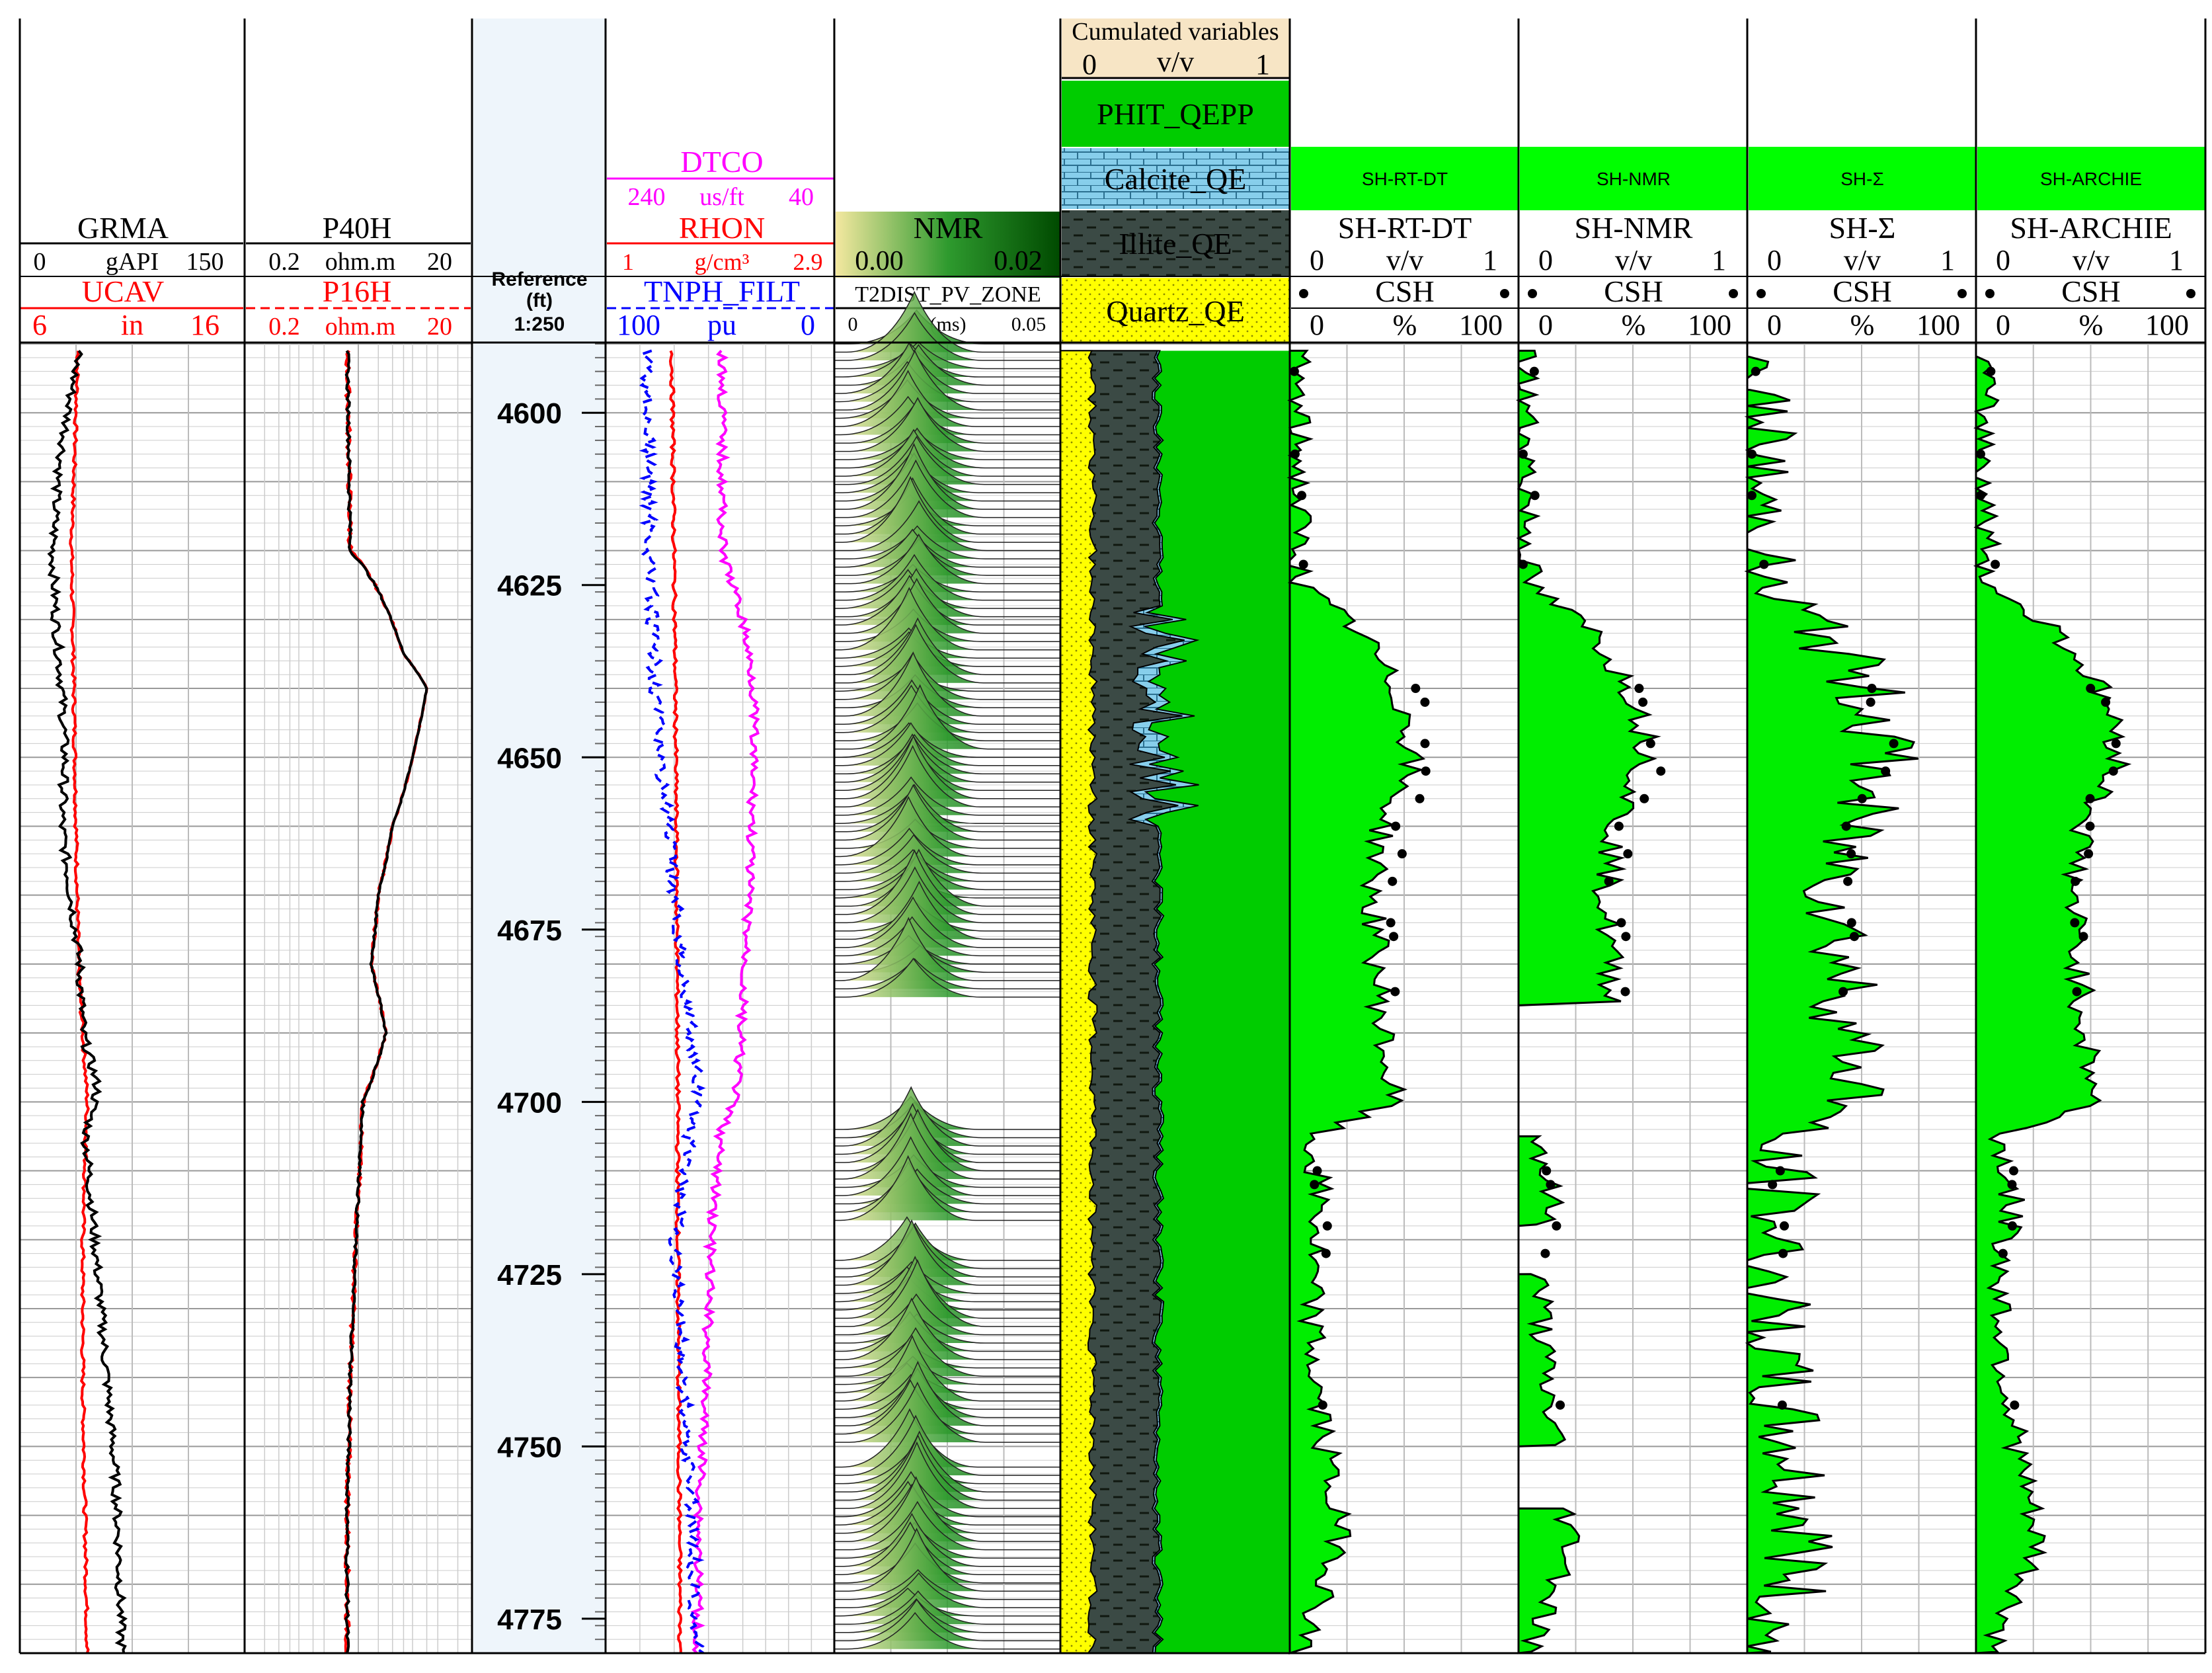 Image resolution: width=2212 pixels, height=1673 pixels. I want to click on sh-pct-right-nmr: 100, so click(1709, 325).